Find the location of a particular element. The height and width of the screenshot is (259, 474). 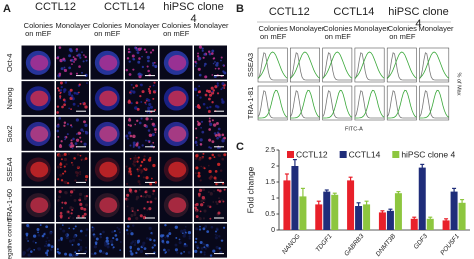

x-tick-label: DNMT3B is located at coordinates (386, 244).